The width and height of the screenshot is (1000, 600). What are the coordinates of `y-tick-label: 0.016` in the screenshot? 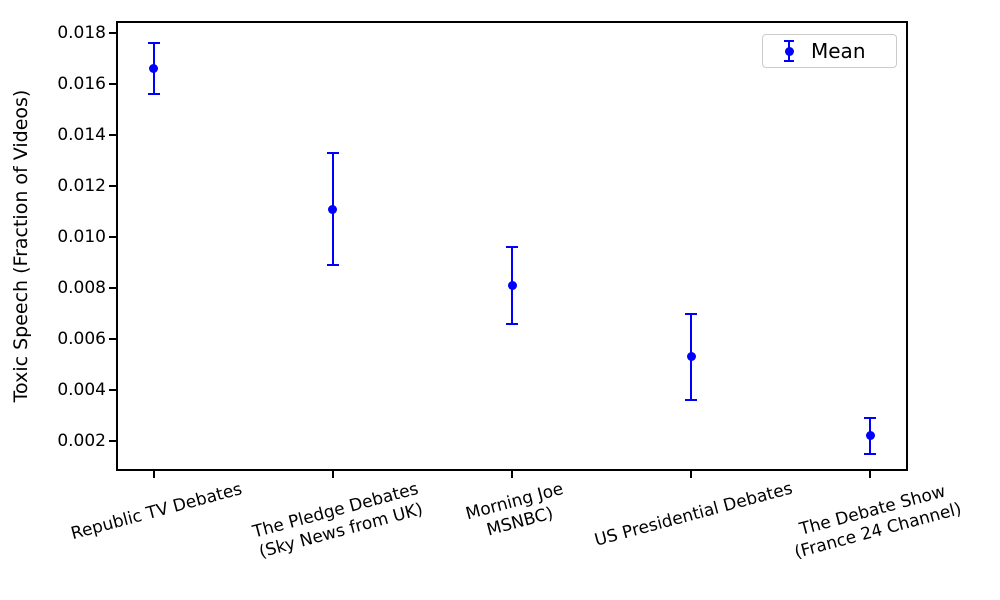 It's located at (81, 84).